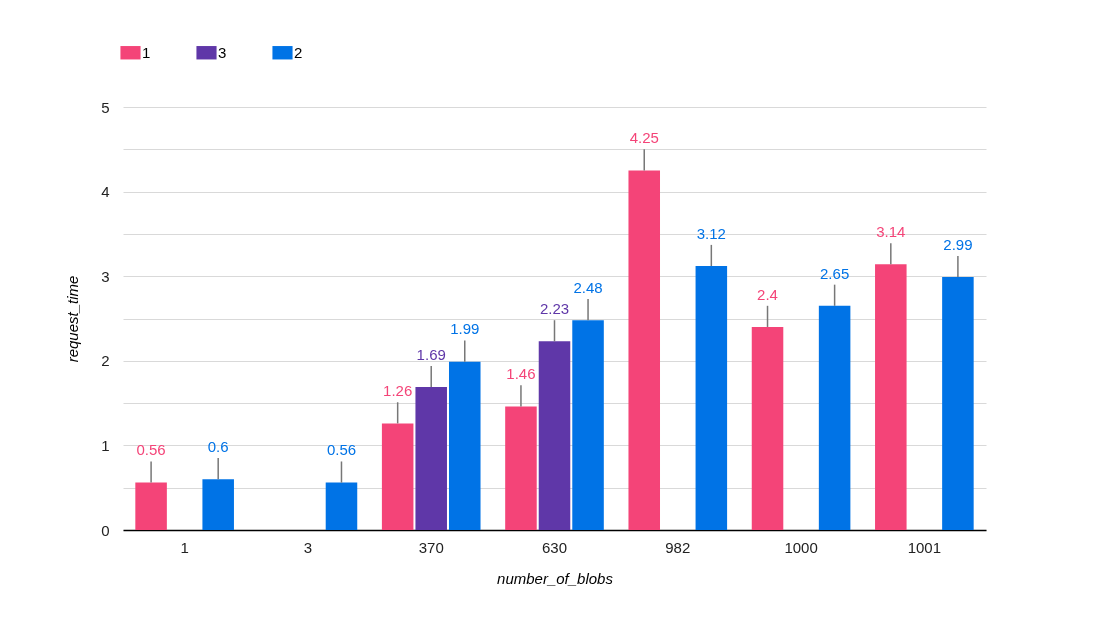 Image resolution: width=1102 pixels, height=621 pixels. Describe the element at coordinates (105, 445) in the screenshot. I see `y-tick-label: 1` at that location.